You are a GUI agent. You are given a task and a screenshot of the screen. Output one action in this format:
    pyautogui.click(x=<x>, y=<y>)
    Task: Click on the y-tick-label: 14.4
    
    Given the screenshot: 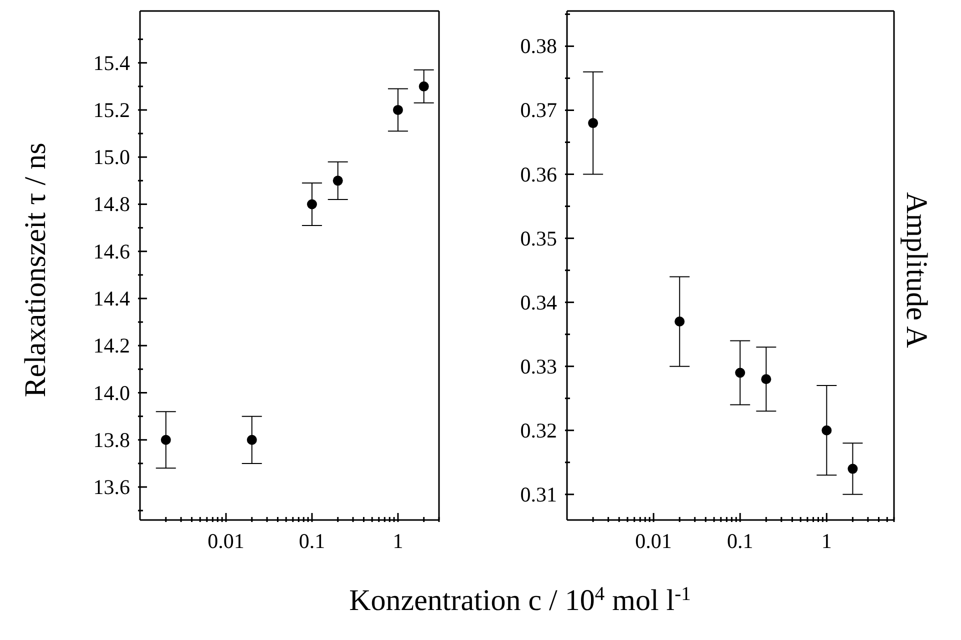 What is the action you would take?
    pyautogui.click(x=111, y=298)
    